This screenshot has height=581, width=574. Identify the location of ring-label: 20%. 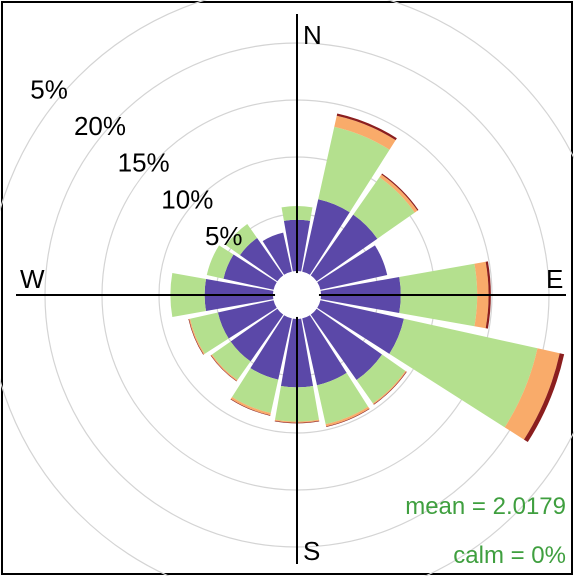
(100, 126).